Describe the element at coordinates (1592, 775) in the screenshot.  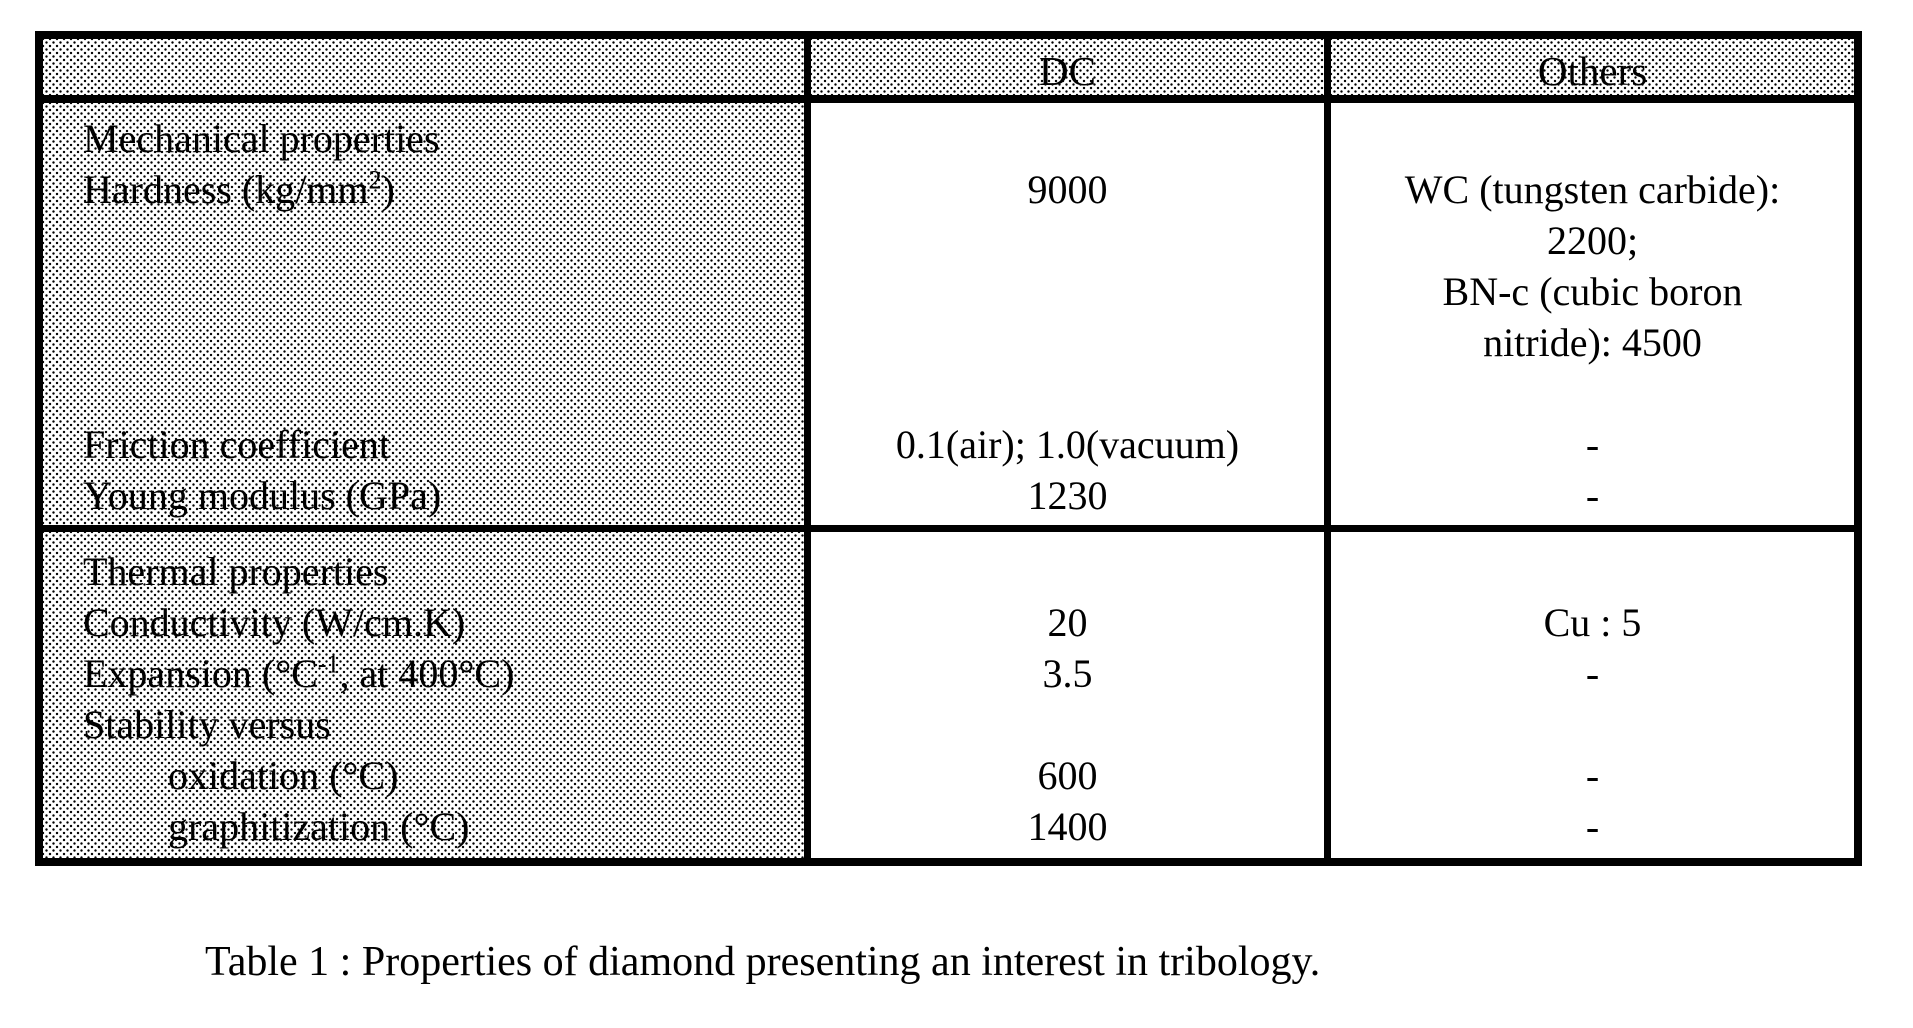
I see `oxidation-others-value: -` at that location.